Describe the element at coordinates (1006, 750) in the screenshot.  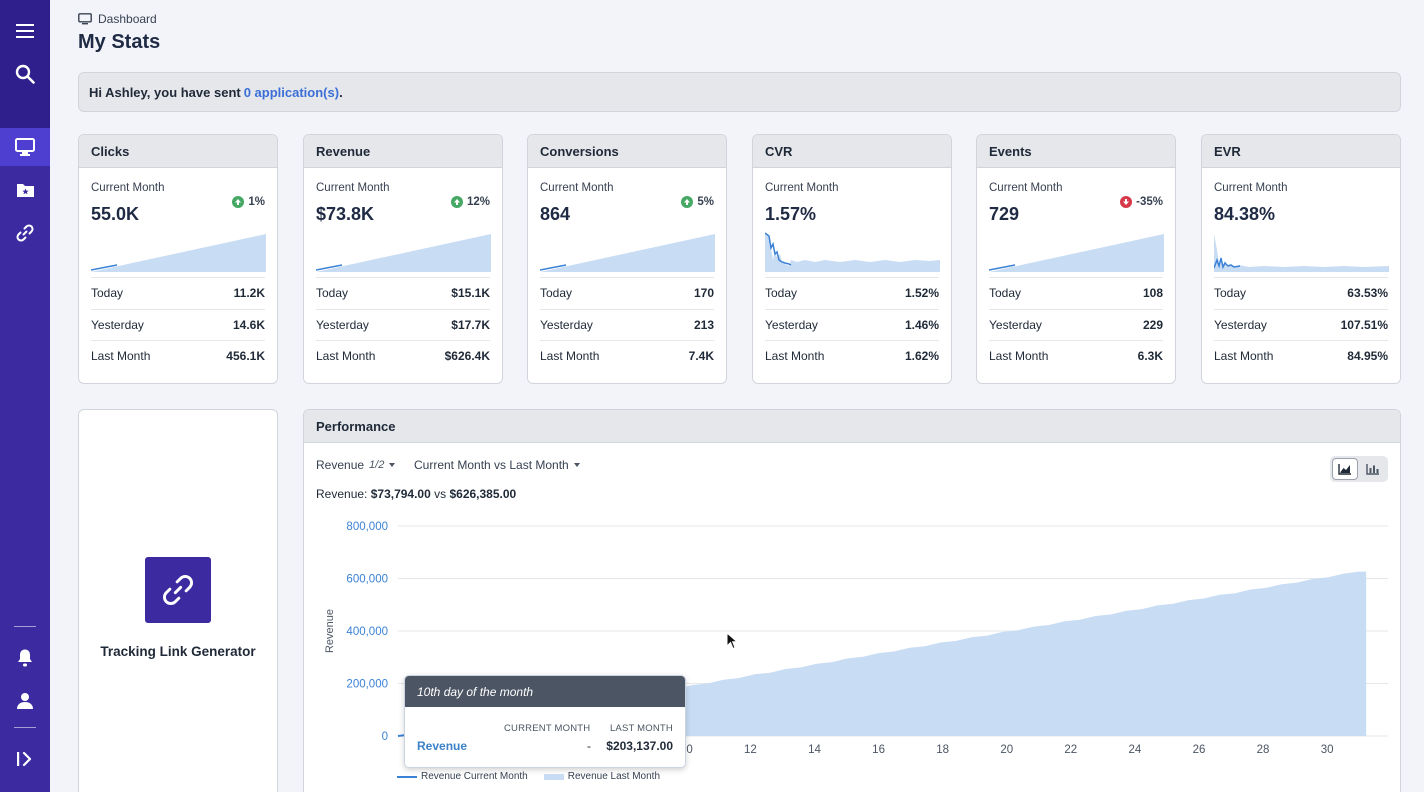
I see `x-tick-label: 20` at that location.